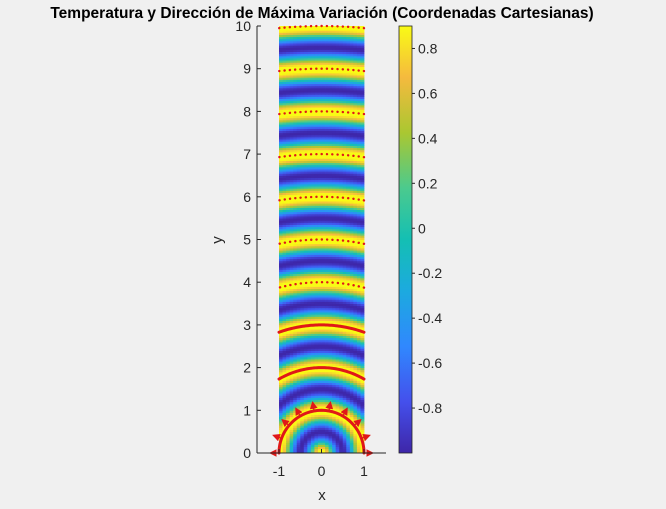 This screenshot has height=509, width=666. What do you see at coordinates (299, 412) in the screenshot?
I see `gradient-arrow` at bounding box center [299, 412].